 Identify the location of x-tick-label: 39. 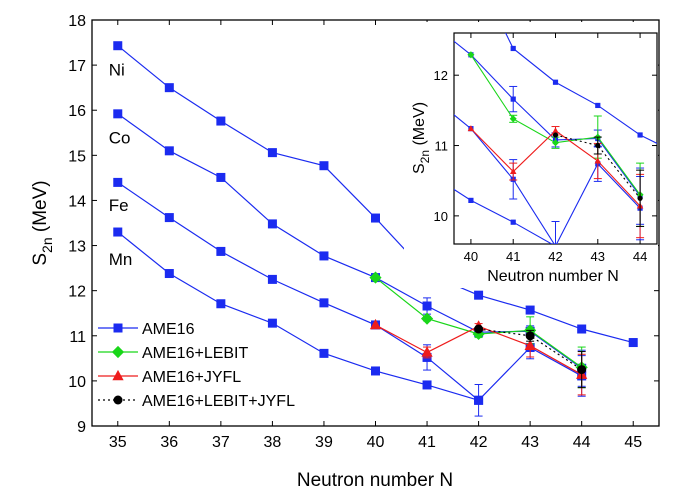
(324, 442).